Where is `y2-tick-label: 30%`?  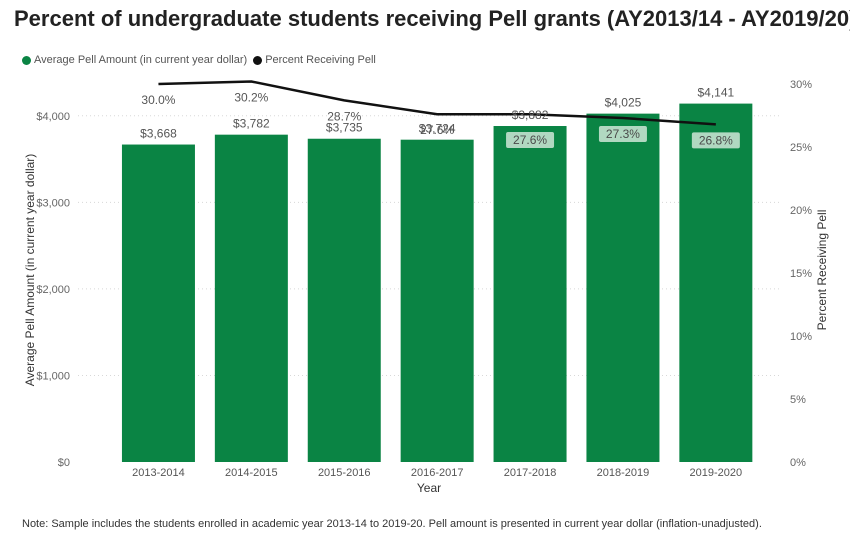 y2-tick-label: 30% is located at coordinates (801, 85).